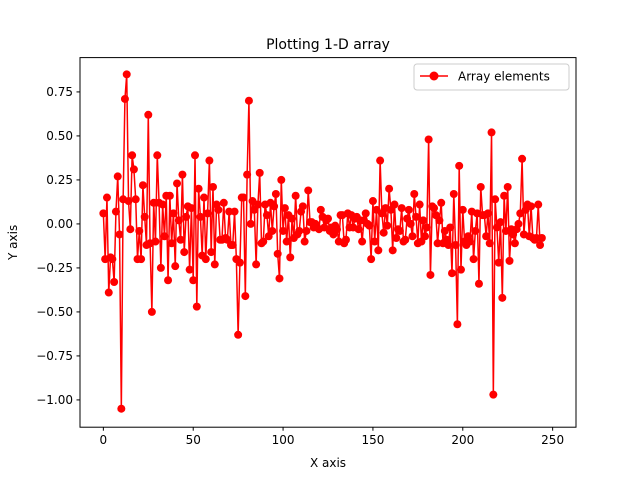 This screenshot has height=480, width=640. What do you see at coordinates (54, 400) in the screenshot?
I see `y-tick-label: −1.00` at bounding box center [54, 400].